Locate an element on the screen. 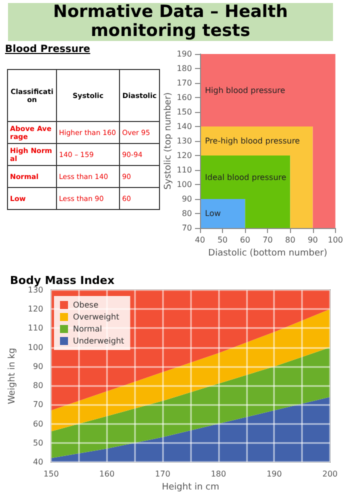  x-tick-label: 40 is located at coordinates (200, 240).